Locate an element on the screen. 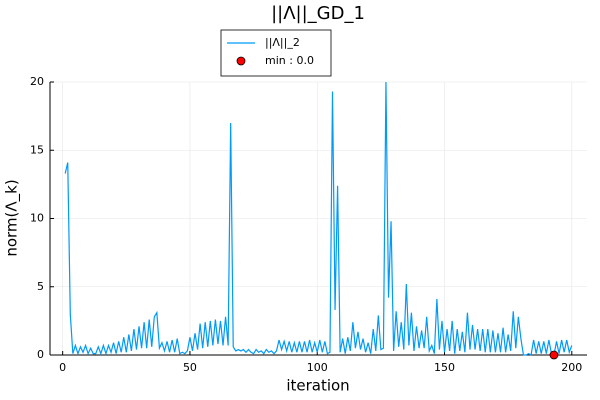 The height and width of the screenshot is (400, 600). x-tick-label: 0 is located at coordinates (62, 367).